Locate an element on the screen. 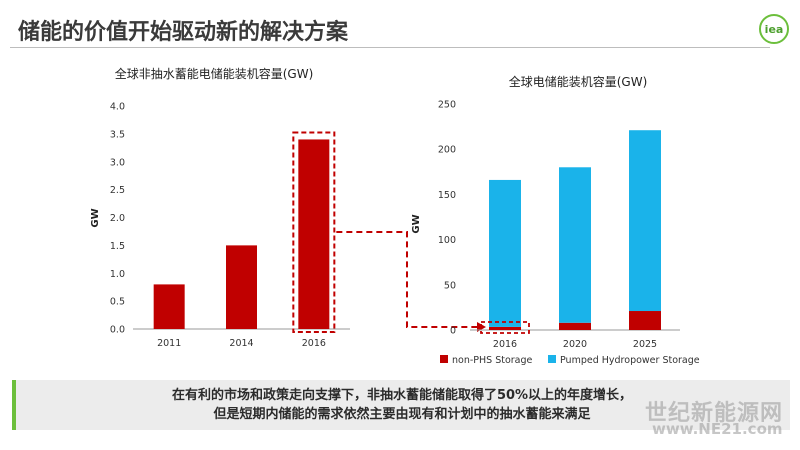  highlight-box-2016-chart2 is located at coordinates (505, 327).